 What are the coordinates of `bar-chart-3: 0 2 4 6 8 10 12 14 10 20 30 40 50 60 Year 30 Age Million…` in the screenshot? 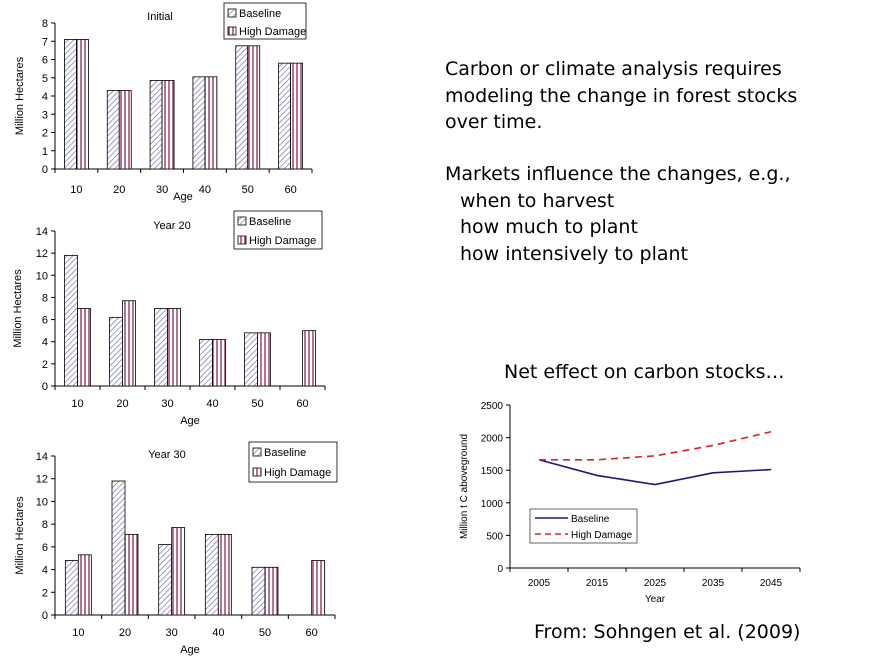 It's located at (176, 548).